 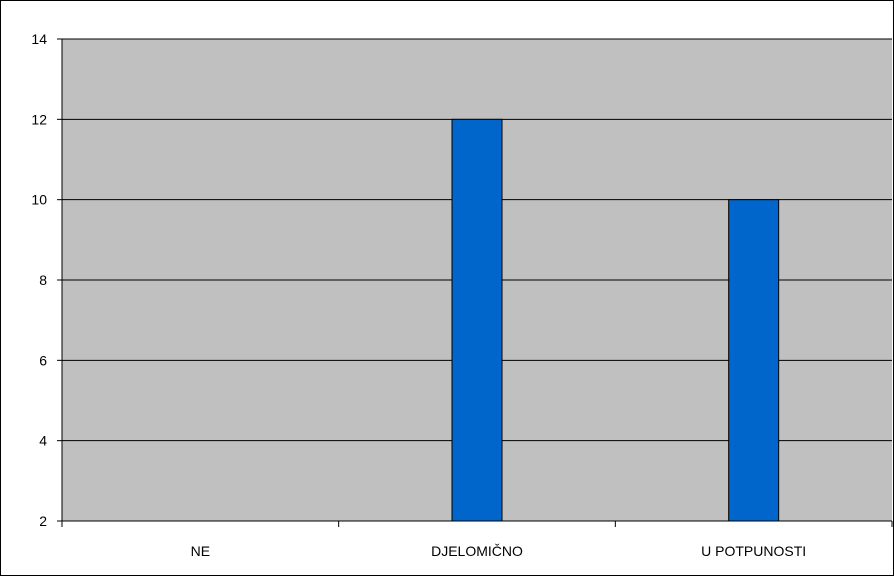 What do you see at coordinates (43, 280) in the screenshot?
I see `y-tick-label: 8` at bounding box center [43, 280].